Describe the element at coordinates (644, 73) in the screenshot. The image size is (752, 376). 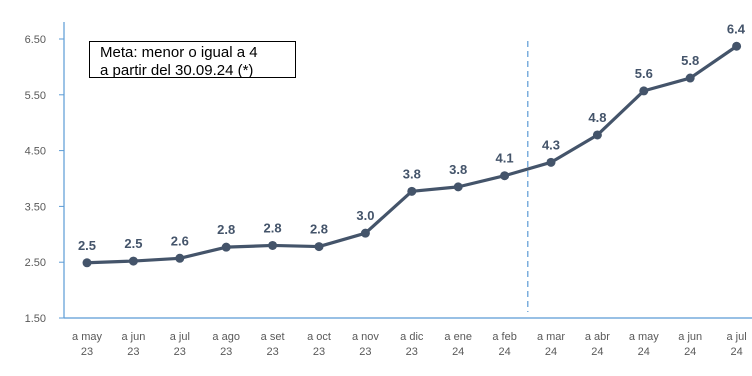
I see `data-label: 5.6` at that location.